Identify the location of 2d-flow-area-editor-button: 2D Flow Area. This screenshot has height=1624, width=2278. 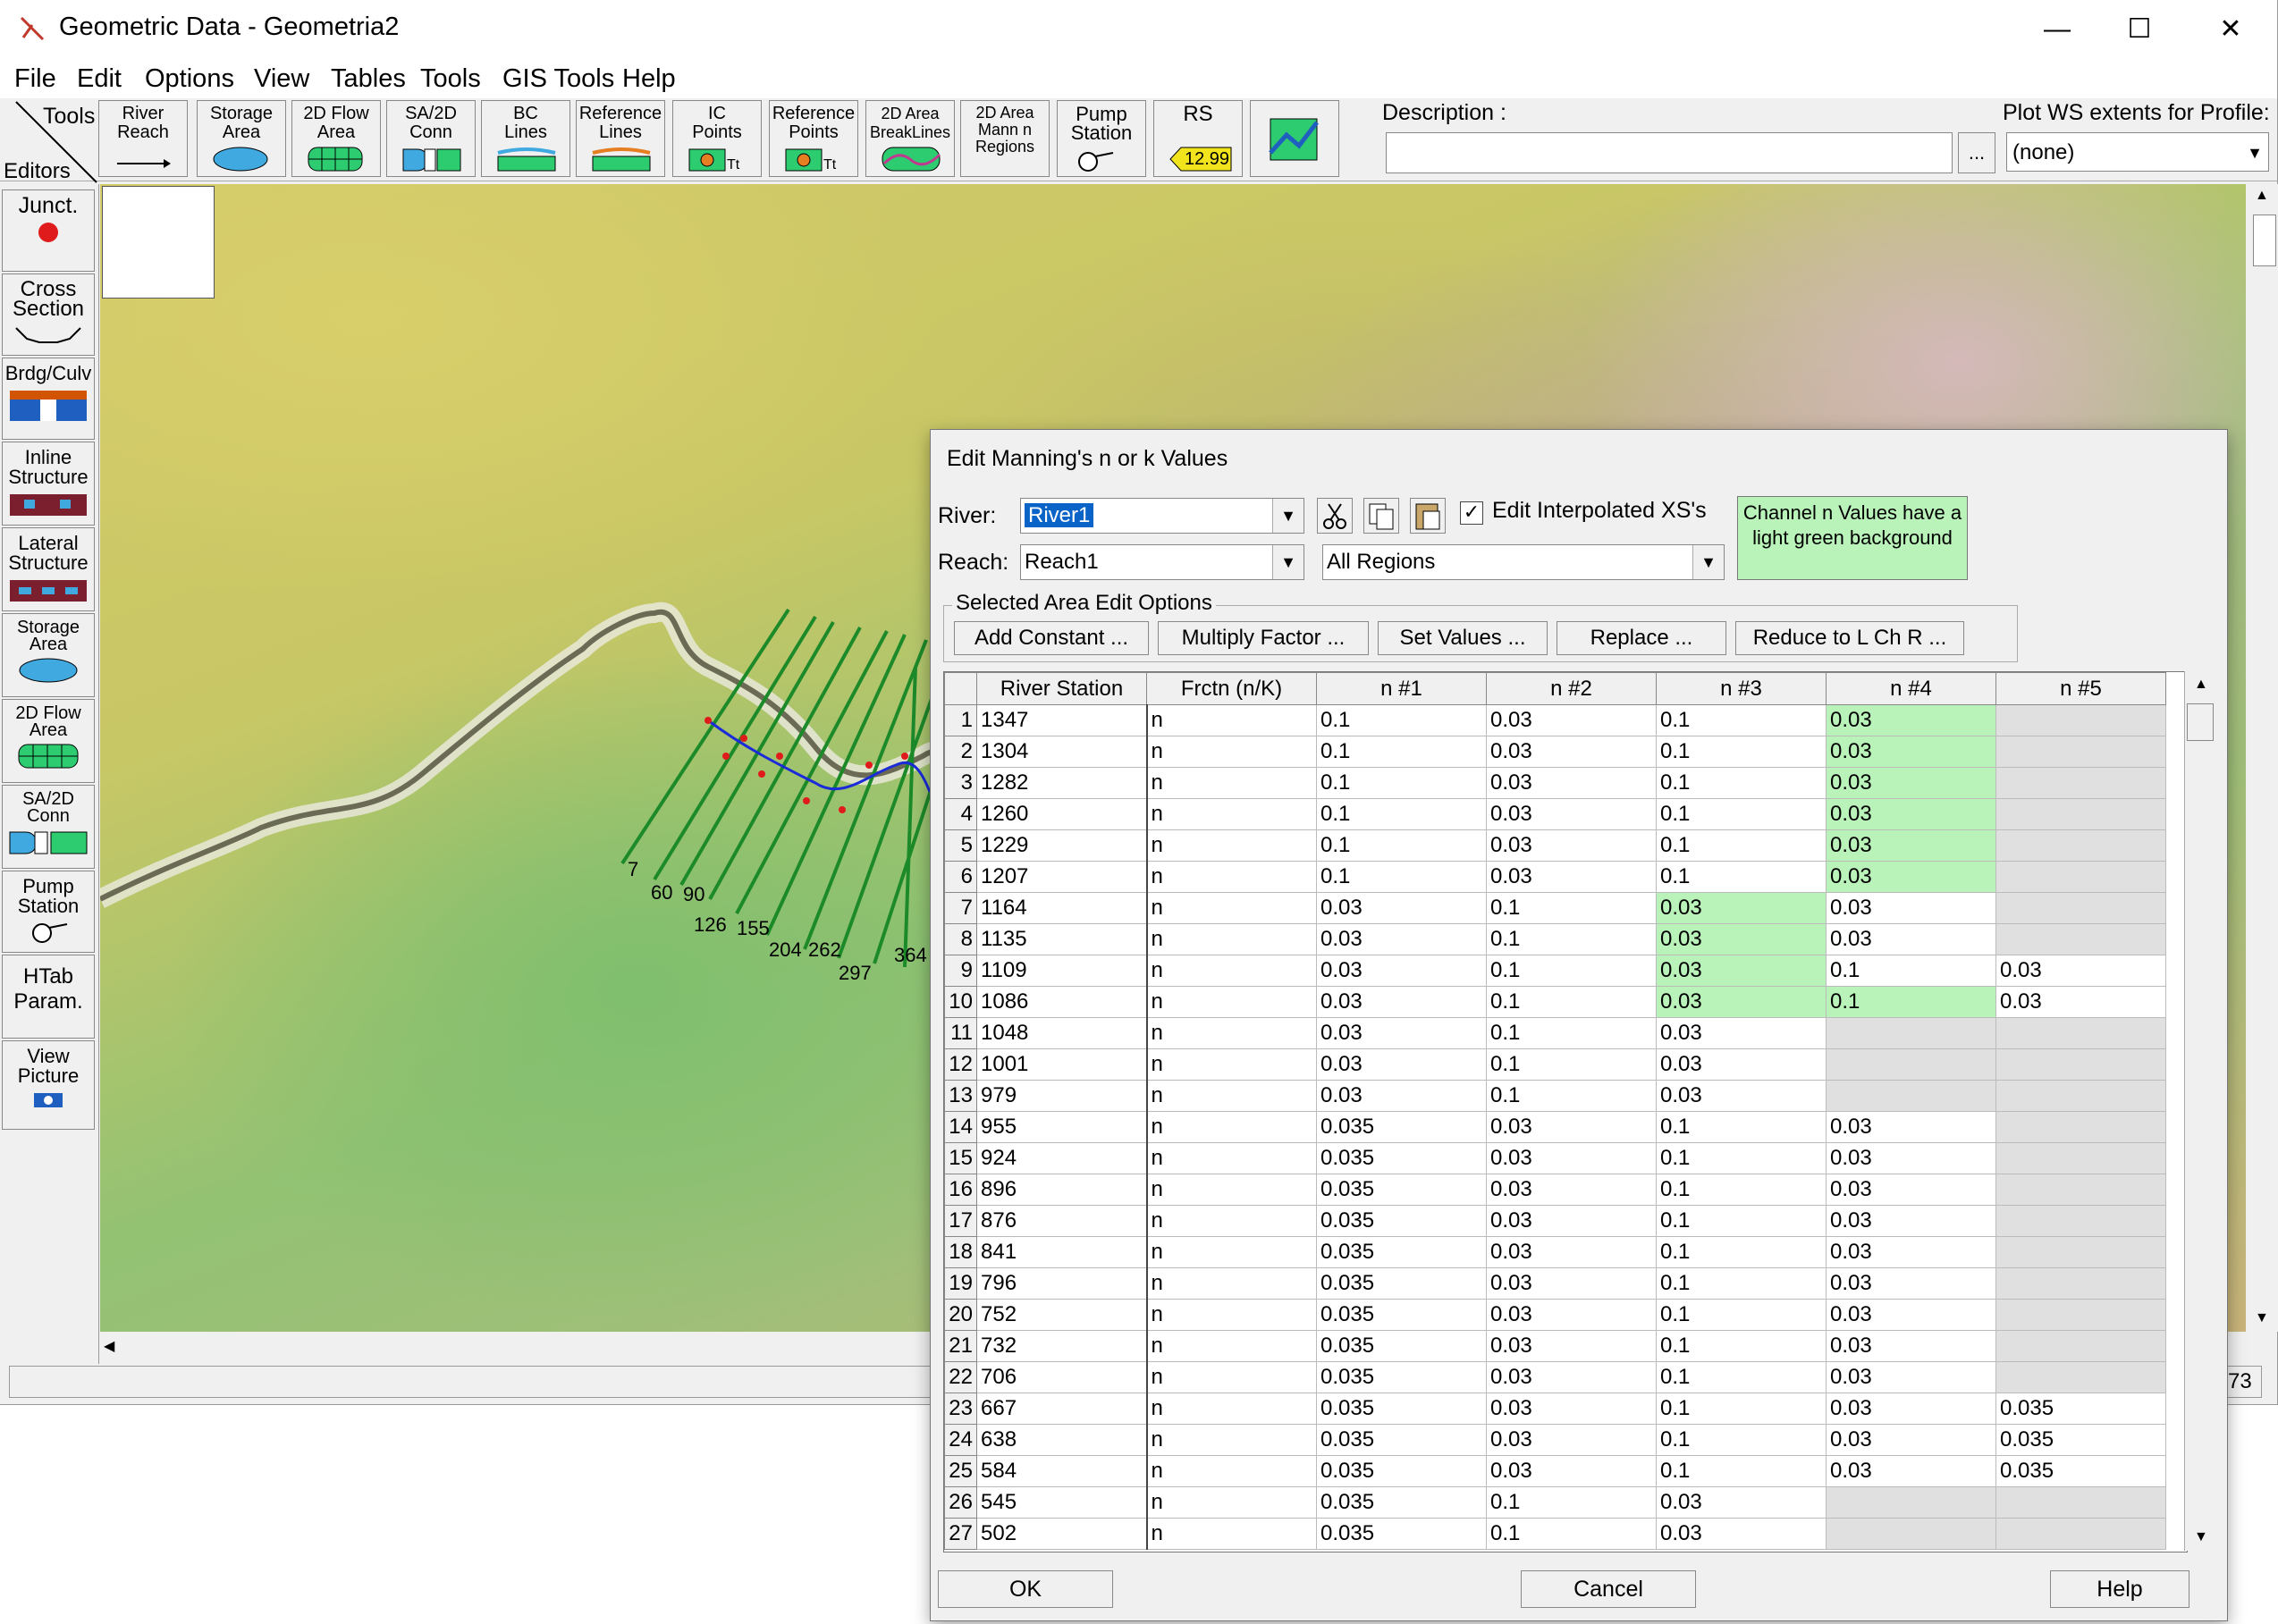
(48, 741).